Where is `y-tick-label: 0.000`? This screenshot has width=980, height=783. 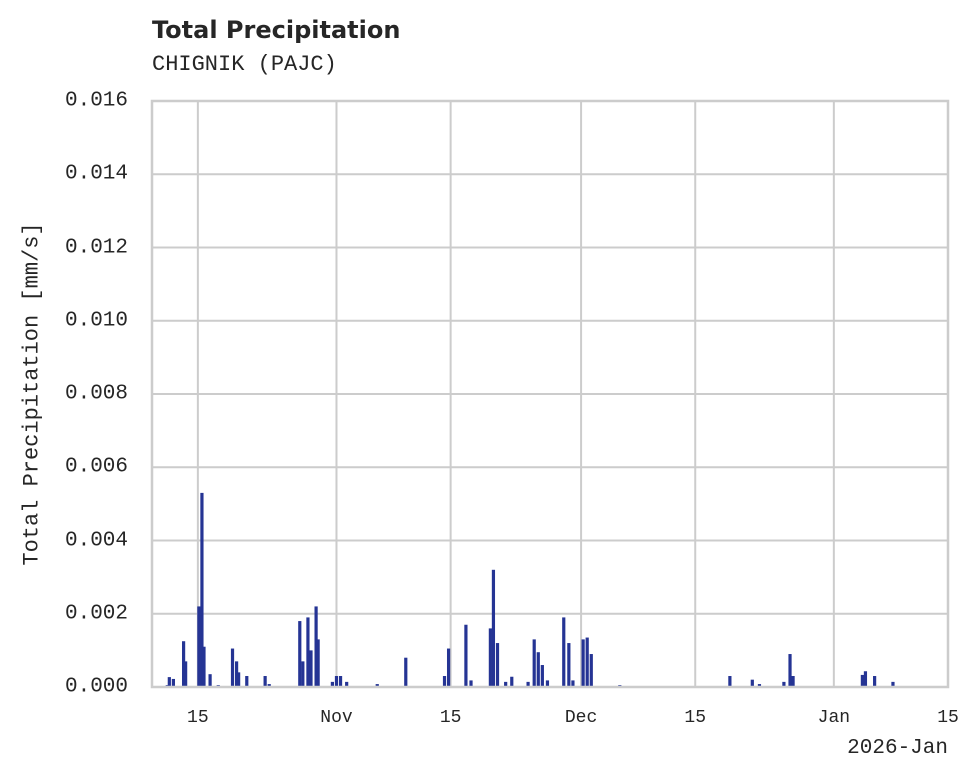
y-tick-label: 0.000 is located at coordinates (96, 687).